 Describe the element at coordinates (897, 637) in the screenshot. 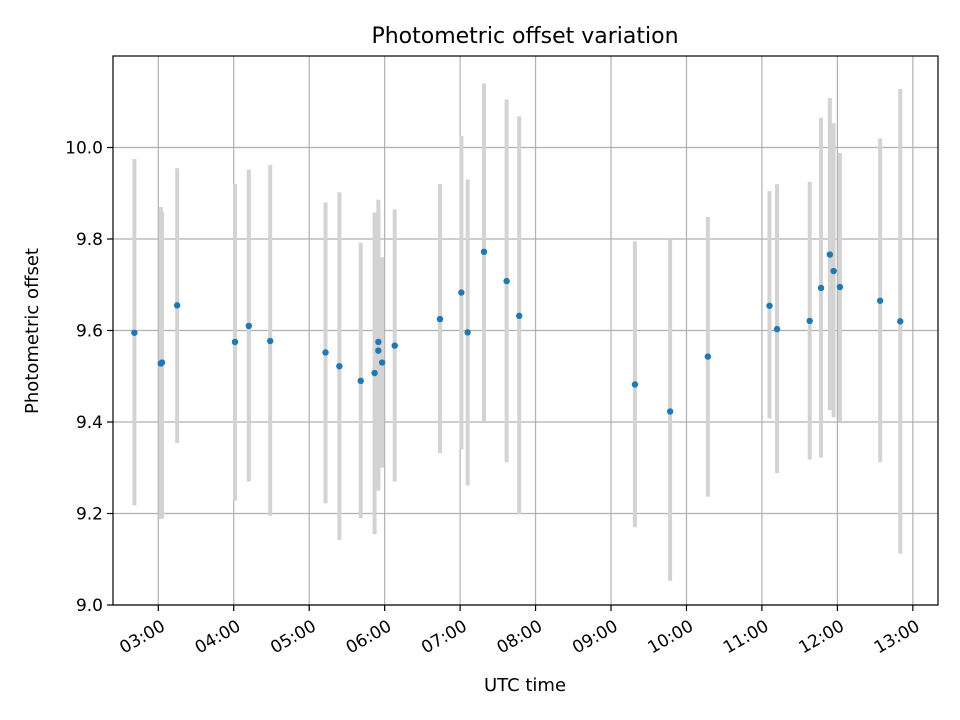

I see `x-tick-label: 13:00` at that location.